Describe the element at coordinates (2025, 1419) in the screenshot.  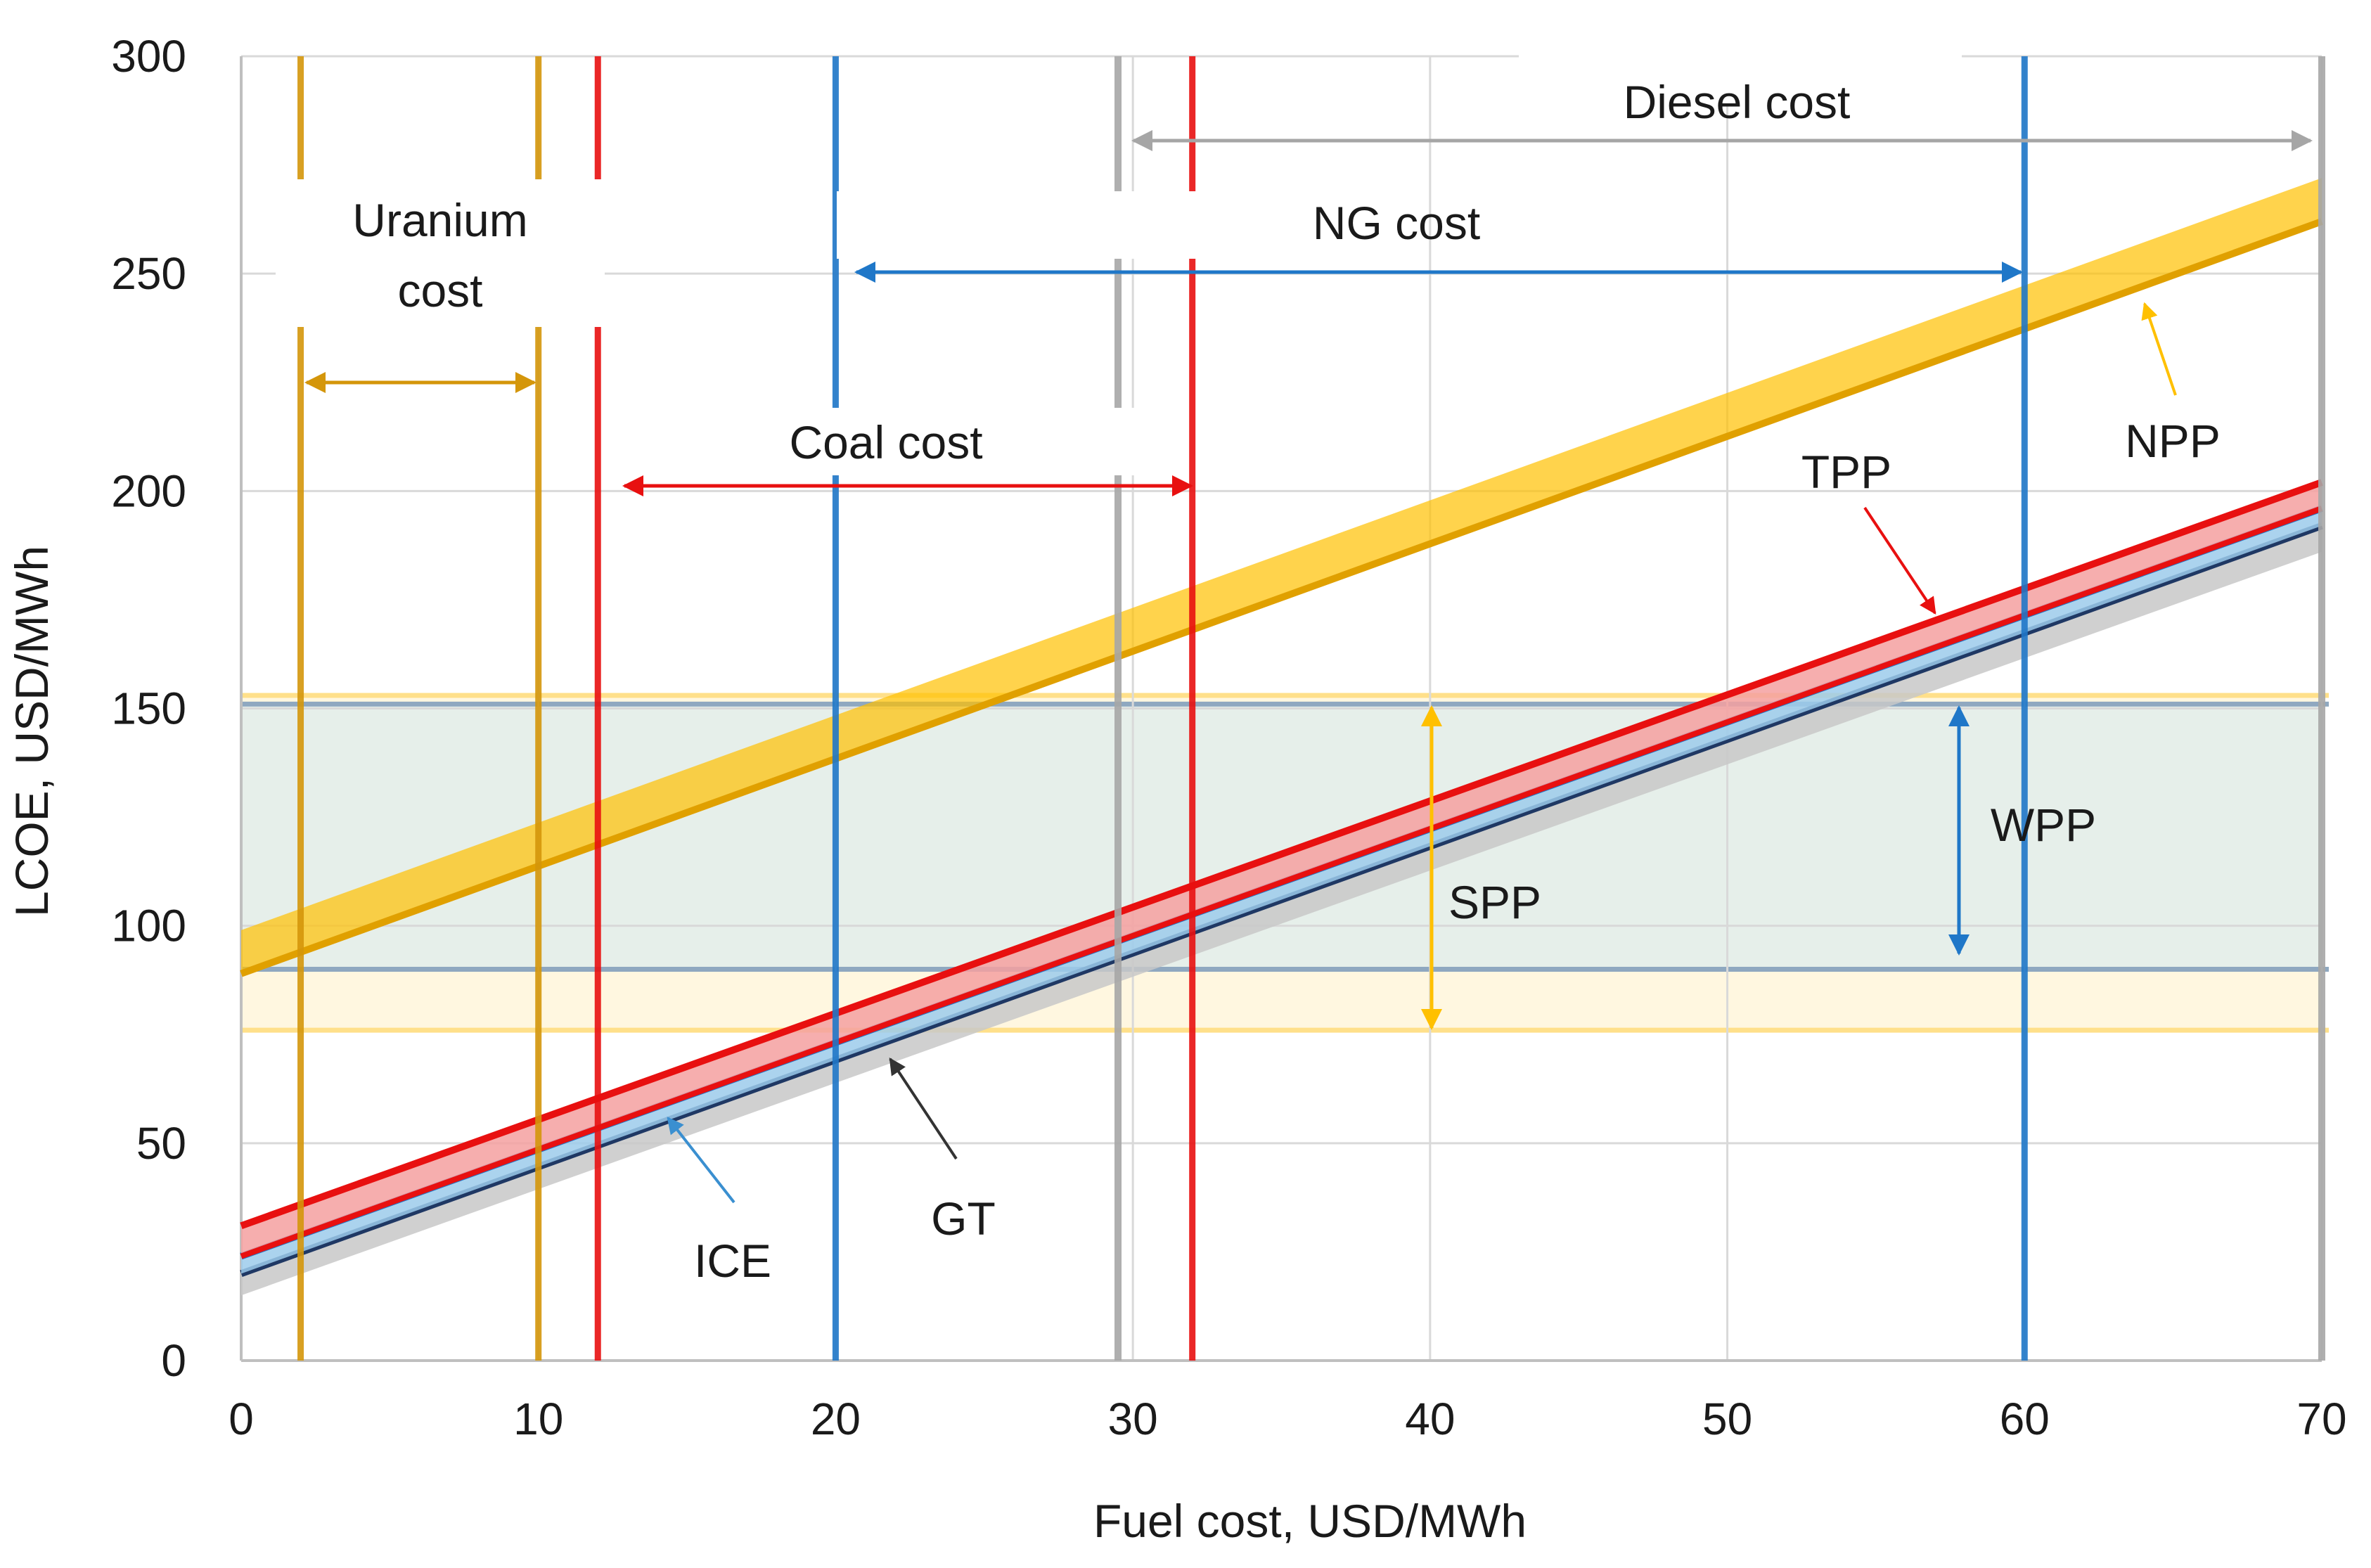
I see `x-tick-label: 60` at that location.